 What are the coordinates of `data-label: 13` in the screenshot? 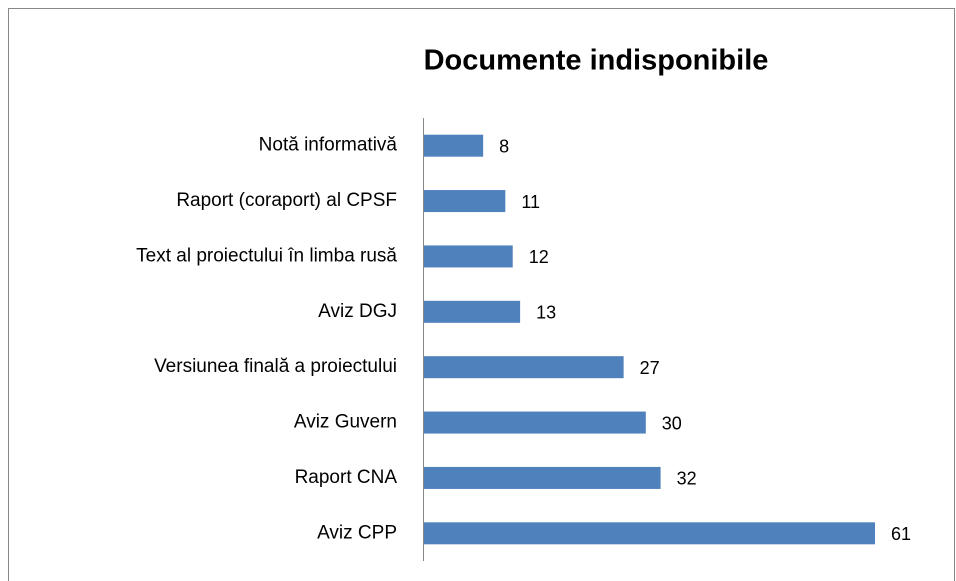 It's located at (546, 313).